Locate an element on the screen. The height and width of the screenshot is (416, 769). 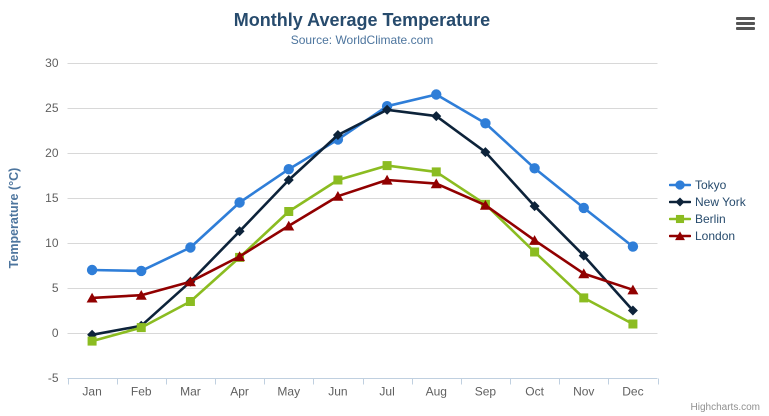
y-axis-tick-label: -5 is located at coordinates (53, 378).